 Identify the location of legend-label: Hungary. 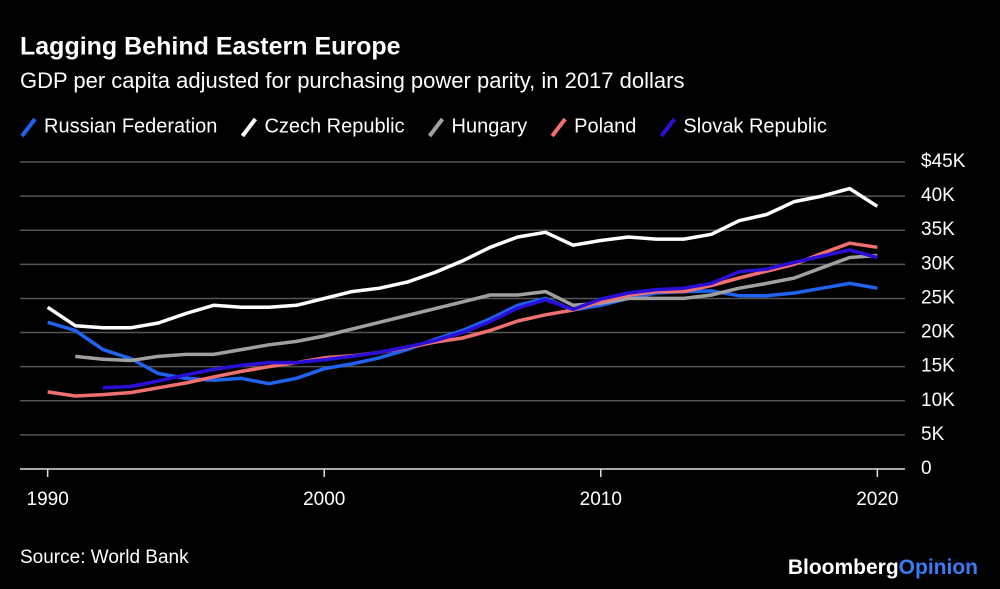
(490, 126).